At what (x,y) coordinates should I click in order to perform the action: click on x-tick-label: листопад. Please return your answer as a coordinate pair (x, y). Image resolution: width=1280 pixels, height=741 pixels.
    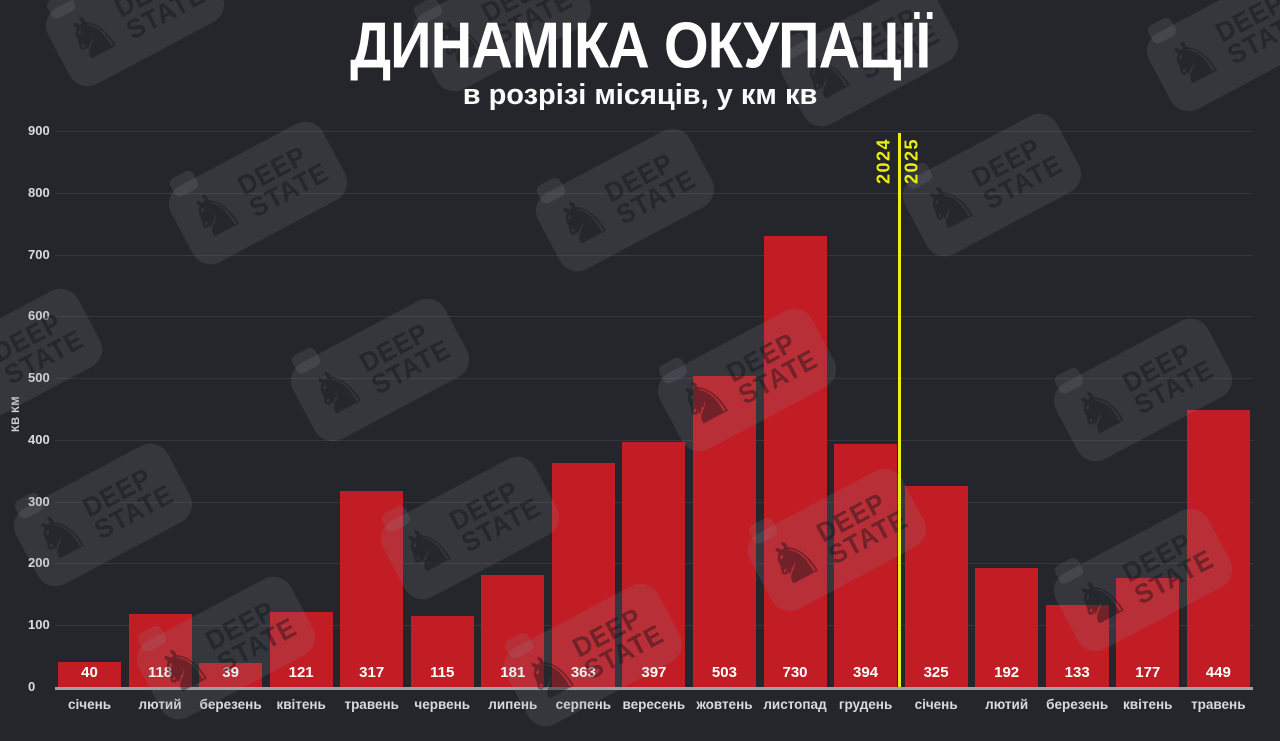
    Looking at the image, I should click on (795, 704).